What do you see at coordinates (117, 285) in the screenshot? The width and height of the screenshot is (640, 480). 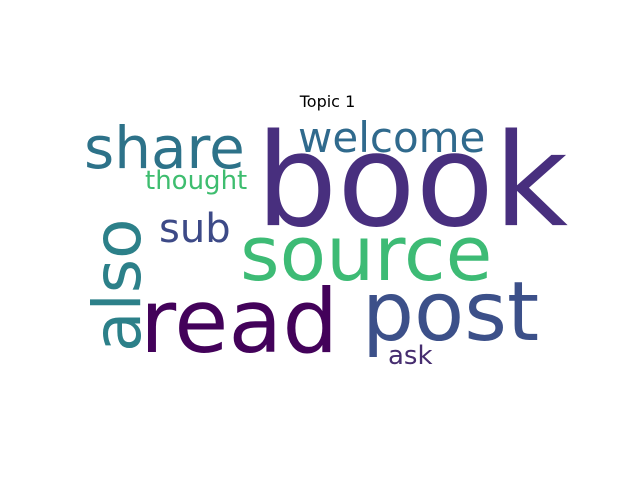 I see `word-also: also` at bounding box center [117, 285].